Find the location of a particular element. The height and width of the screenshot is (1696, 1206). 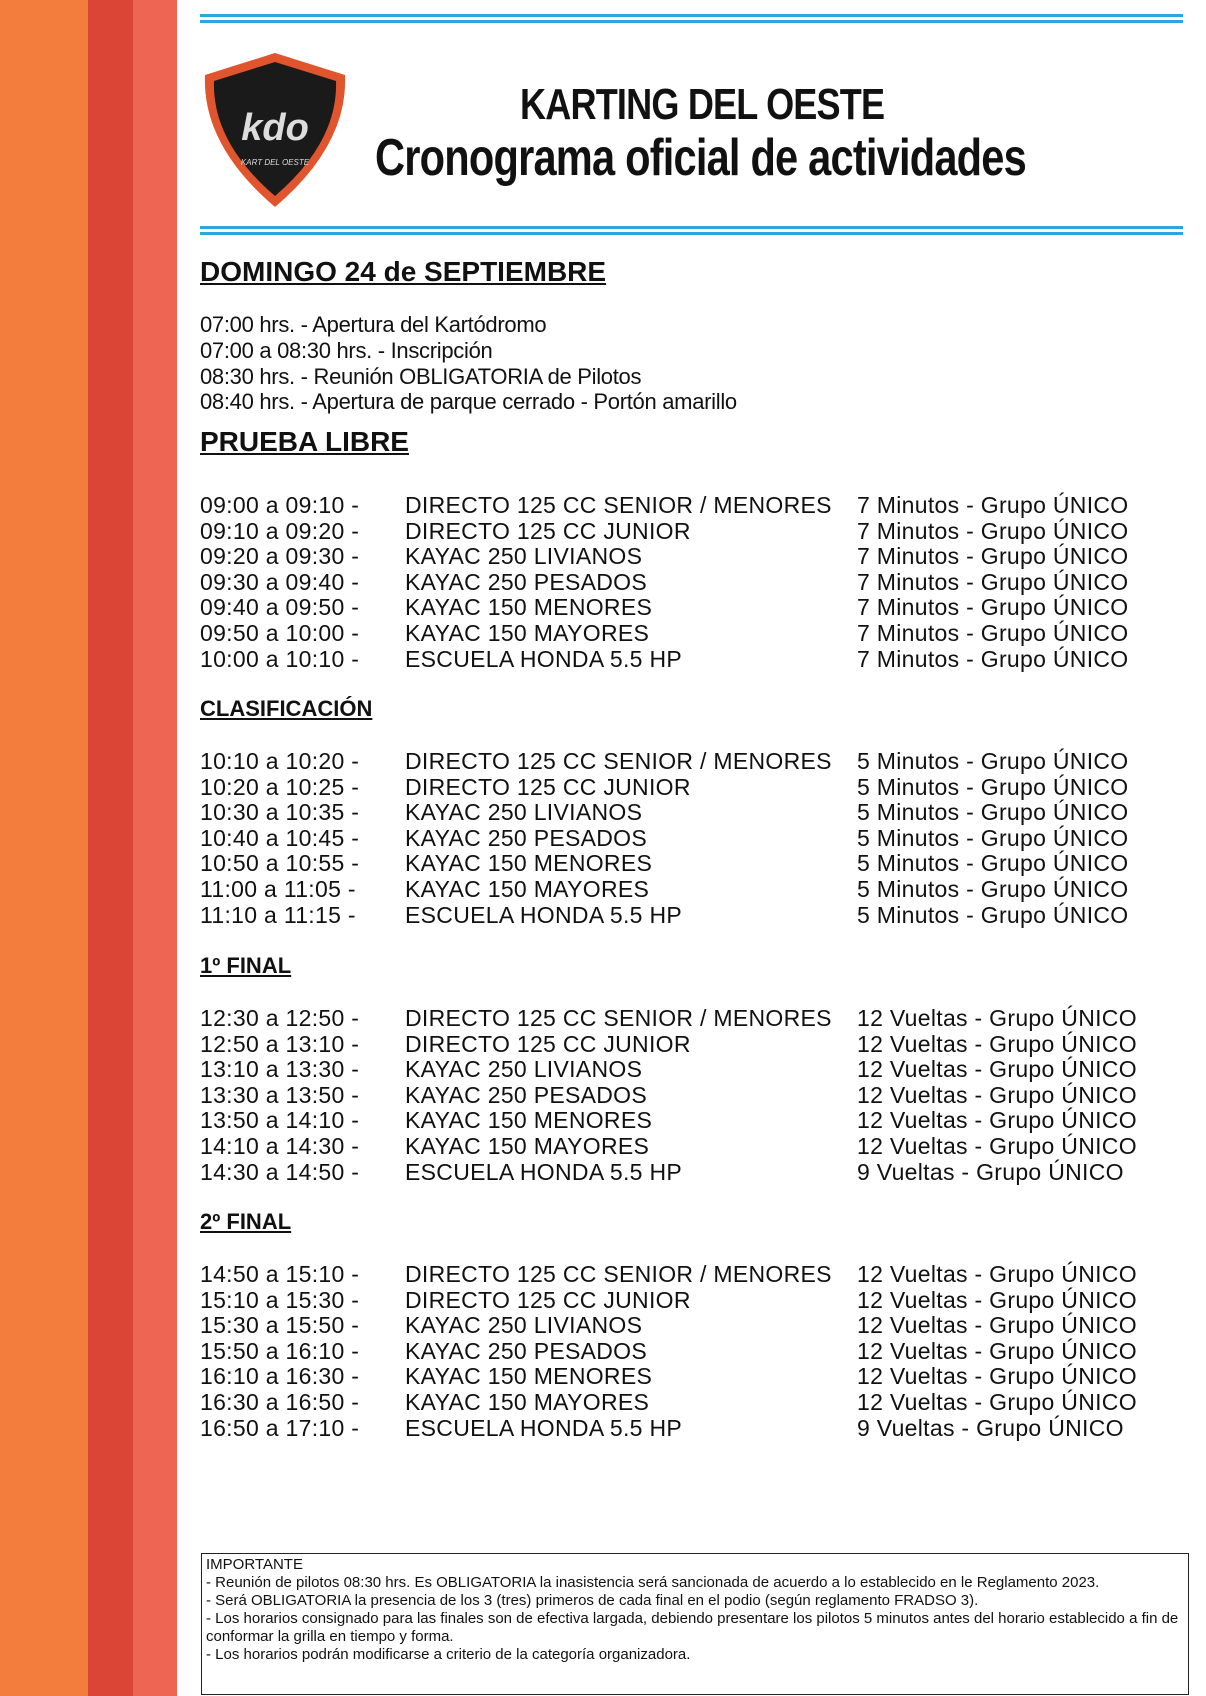

title: KARTING DEL OESTE is located at coordinates (702, 104).